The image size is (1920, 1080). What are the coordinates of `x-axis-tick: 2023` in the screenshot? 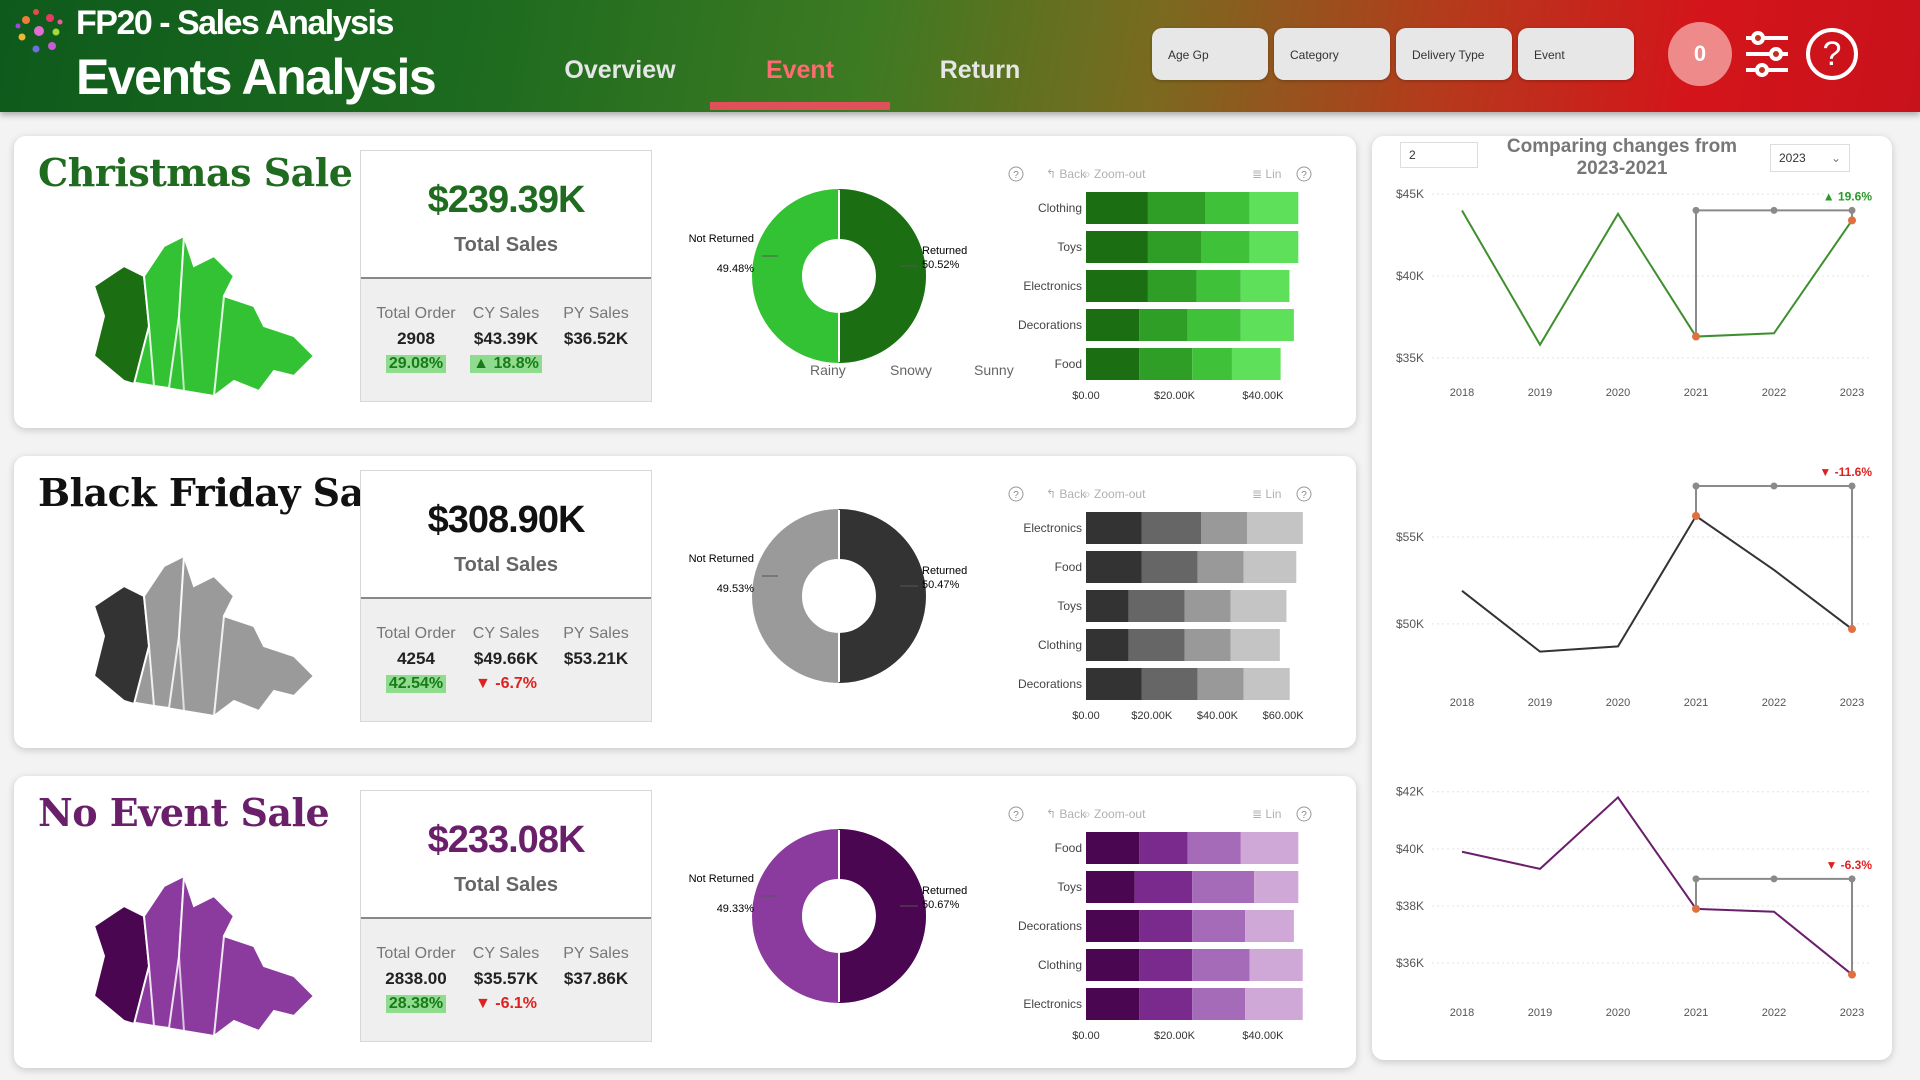 It's located at (1852, 1013).